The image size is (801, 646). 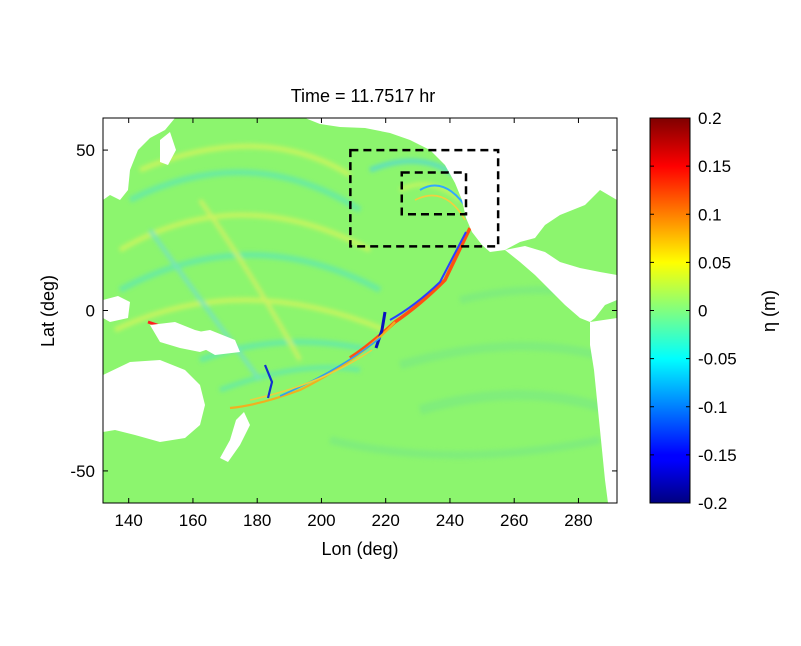 I want to click on land-australia, so click(x=154, y=401).